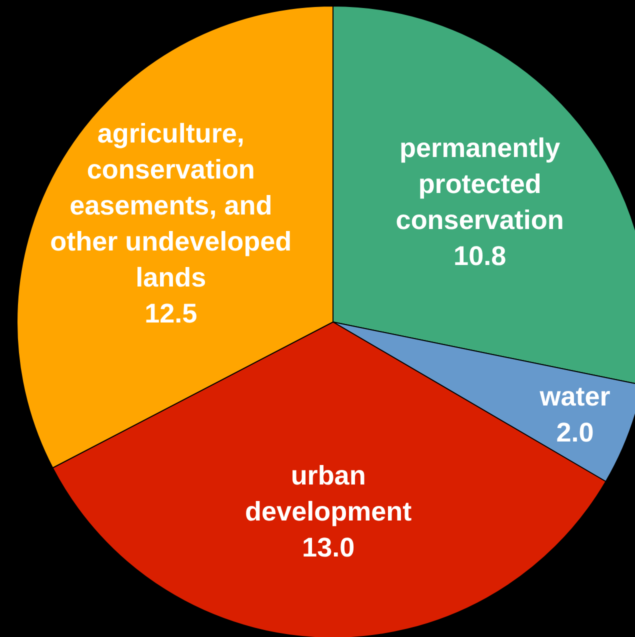 Image resolution: width=635 pixels, height=637 pixels. I want to click on data-label: 13.0, so click(328, 547).